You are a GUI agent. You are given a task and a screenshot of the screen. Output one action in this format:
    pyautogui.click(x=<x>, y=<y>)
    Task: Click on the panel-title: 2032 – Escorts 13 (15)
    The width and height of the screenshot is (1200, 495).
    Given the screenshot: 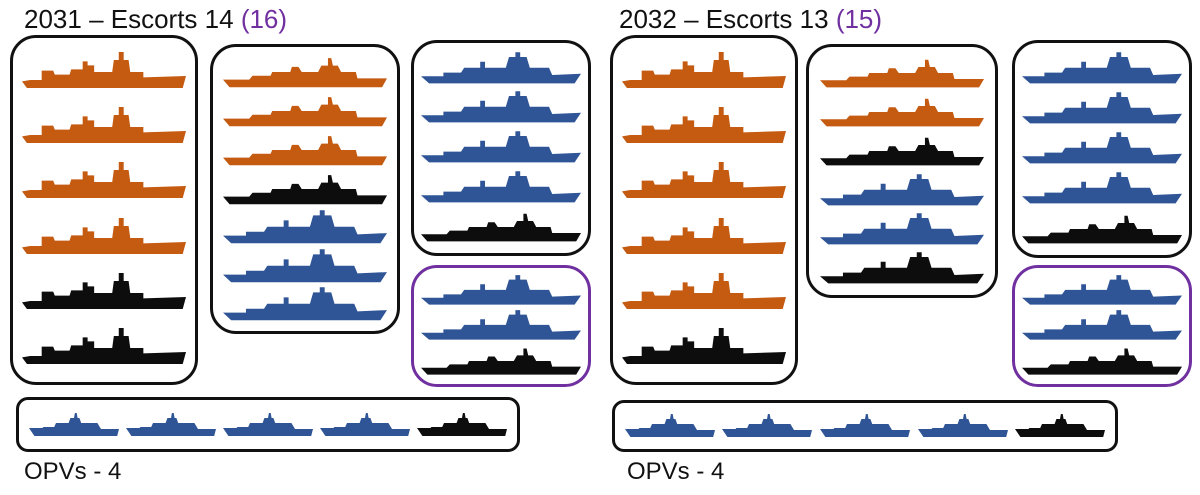 What is the action you would take?
    pyautogui.click(x=750, y=19)
    